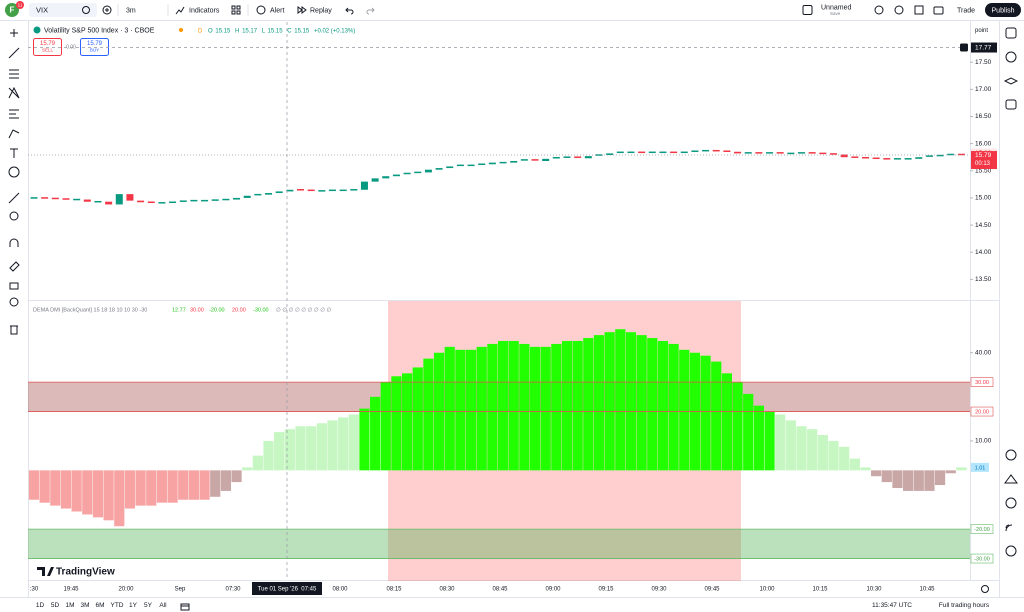  What do you see at coordinates (94, 47) in the screenshot?
I see `buy-button` at bounding box center [94, 47].